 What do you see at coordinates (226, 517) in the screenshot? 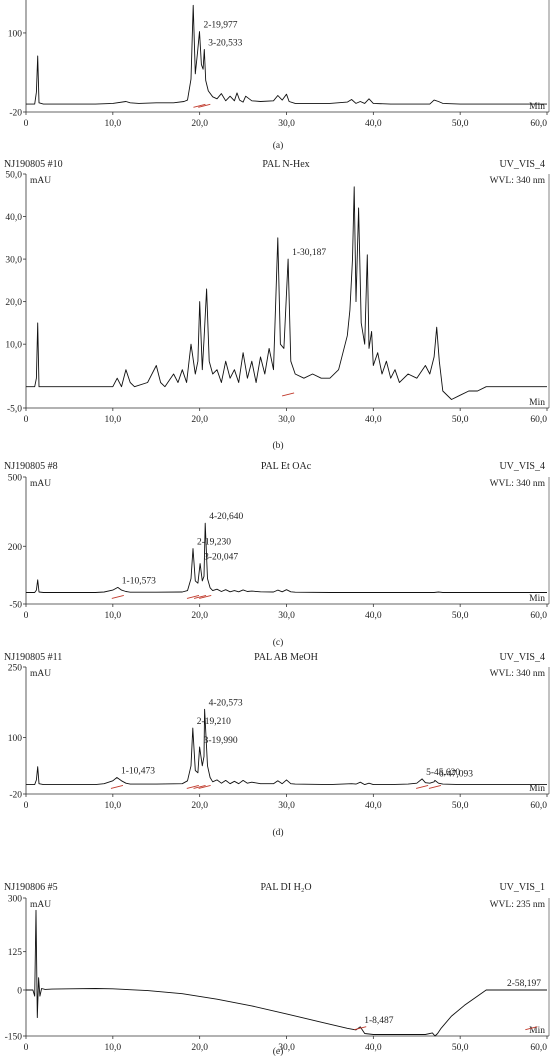
I see `peak-label: 4-20,640` at bounding box center [226, 517].